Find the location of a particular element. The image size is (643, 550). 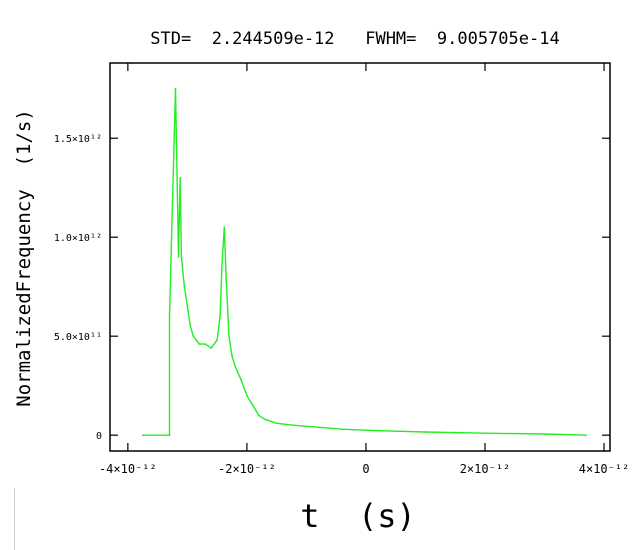

y-tick-label: 1.5×10¹² is located at coordinates (78, 139).